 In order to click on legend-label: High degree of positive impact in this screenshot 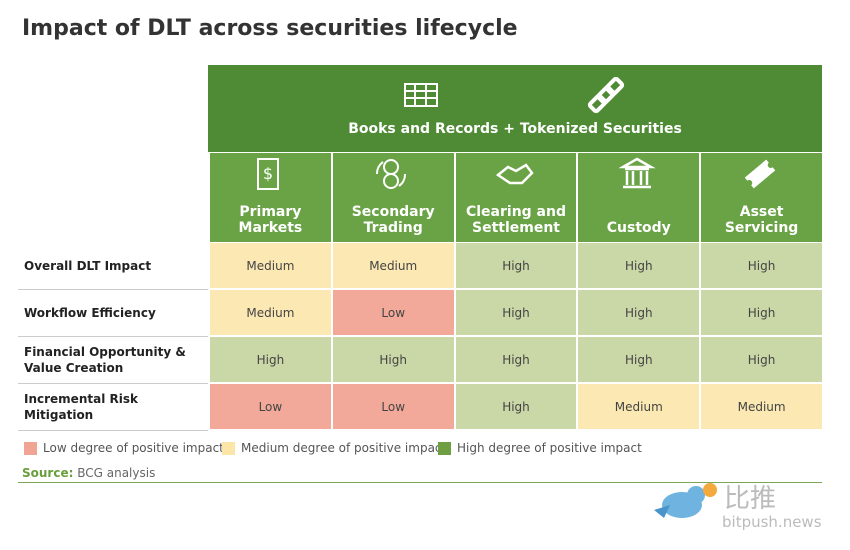, I will do `click(549, 448)`.